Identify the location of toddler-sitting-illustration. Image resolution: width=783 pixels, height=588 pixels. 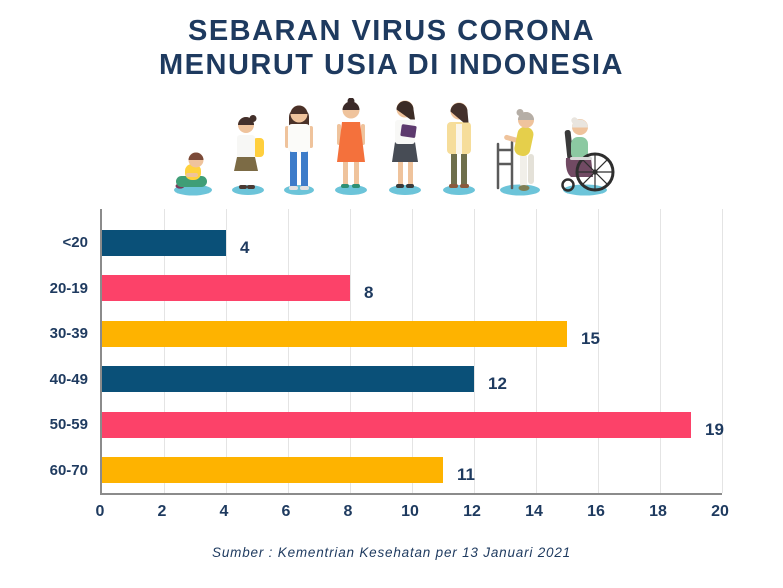
(192, 174).